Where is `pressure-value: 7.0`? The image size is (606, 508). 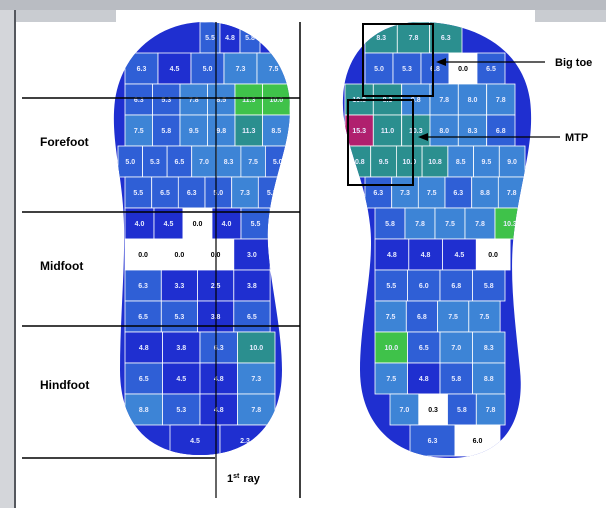
pressure-value: 7.0 is located at coordinates (405, 410).